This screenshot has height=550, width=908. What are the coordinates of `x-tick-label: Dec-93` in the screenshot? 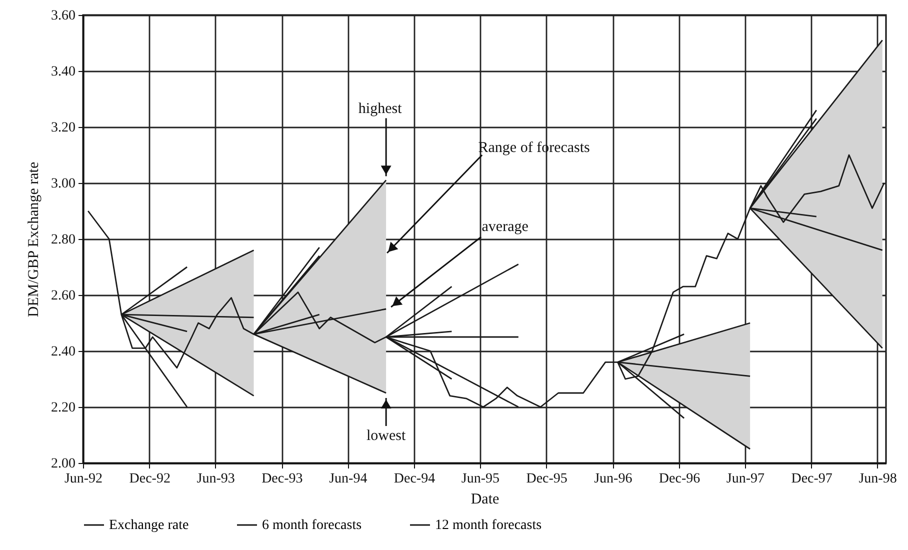 It's located at (282, 479).